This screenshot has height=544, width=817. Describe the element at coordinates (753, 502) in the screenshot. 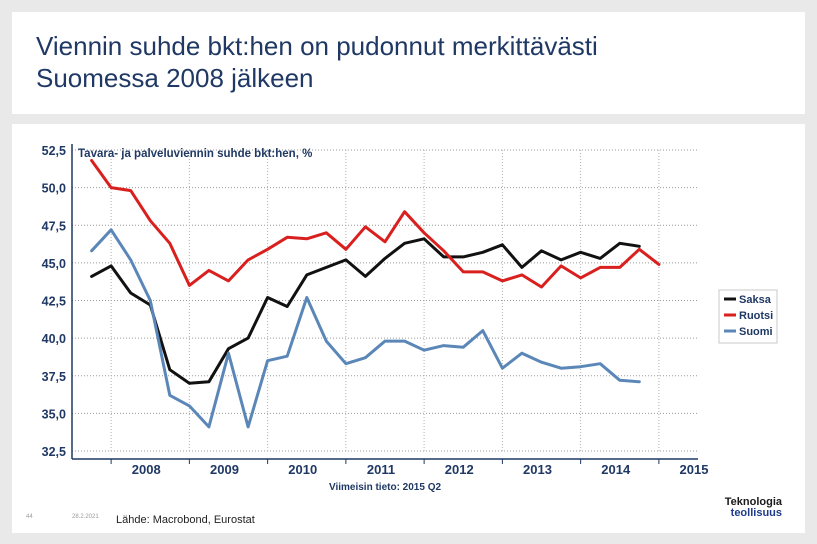

I see `logo-line-1: Teknologia` at that location.